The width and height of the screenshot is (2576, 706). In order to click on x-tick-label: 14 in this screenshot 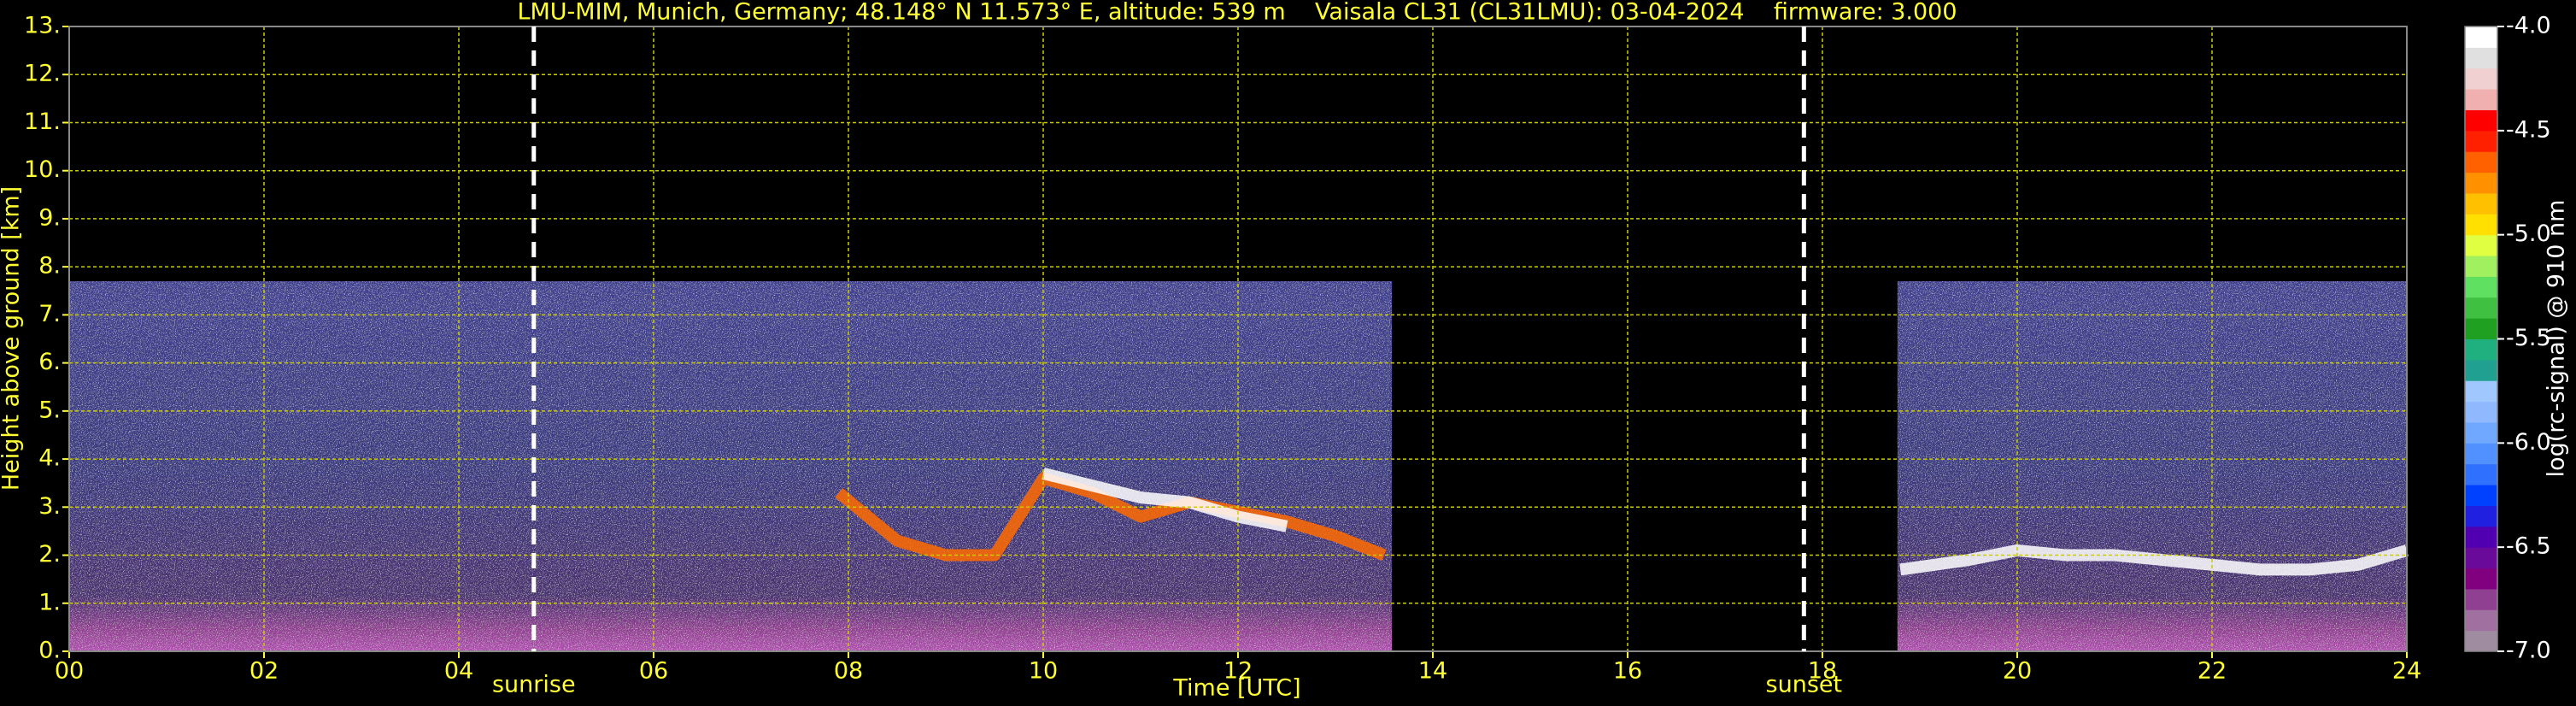, I will do `click(1432, 671)`.